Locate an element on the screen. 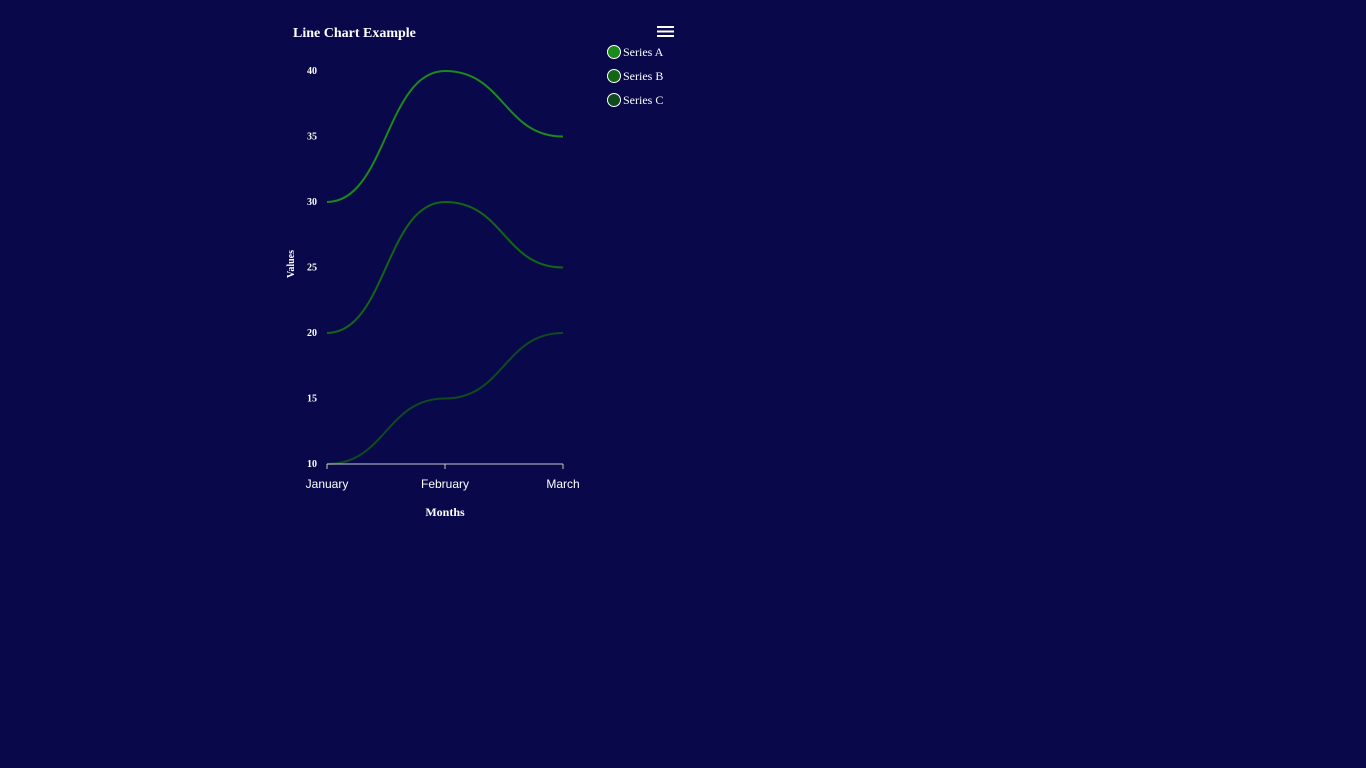 The image size is (1366, 768). legend-label: Series C is located at coordinates (643, 100).